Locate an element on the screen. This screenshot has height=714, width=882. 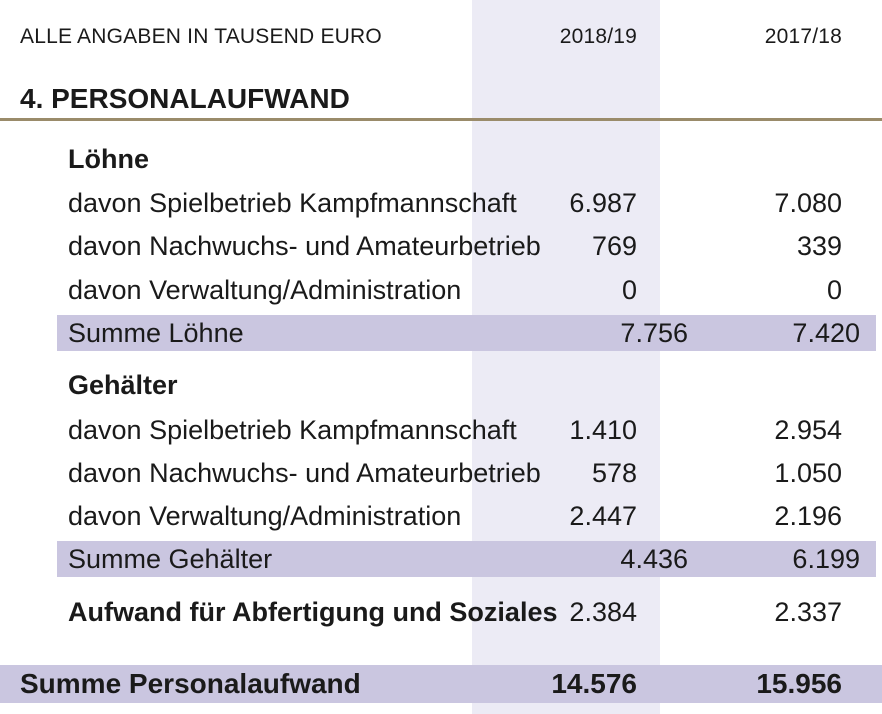
sum-value-2018-19: 4.436 is located at coordinates (654, 558).